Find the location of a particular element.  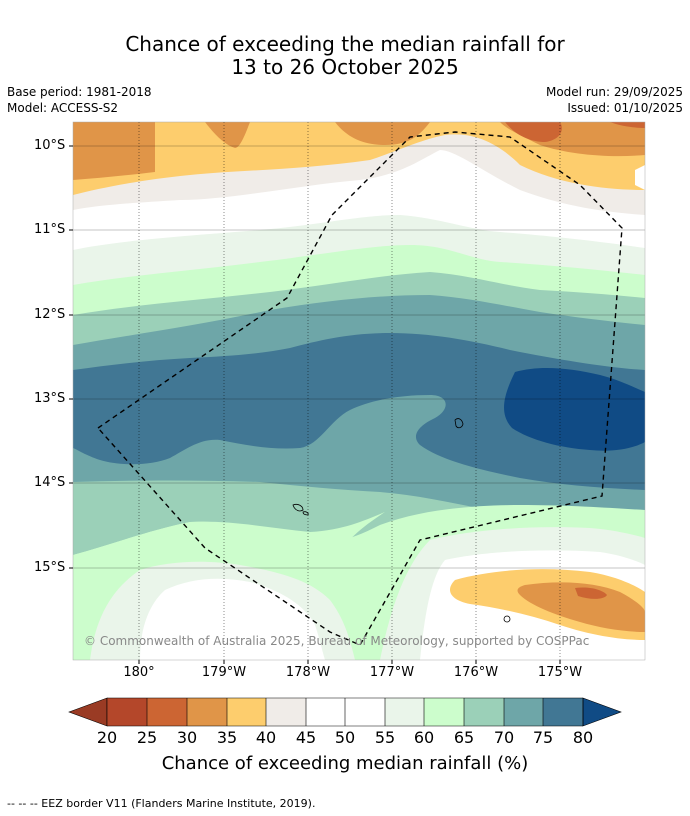

colorbar-tick-60: 60 is located at coordinates (424, 737).